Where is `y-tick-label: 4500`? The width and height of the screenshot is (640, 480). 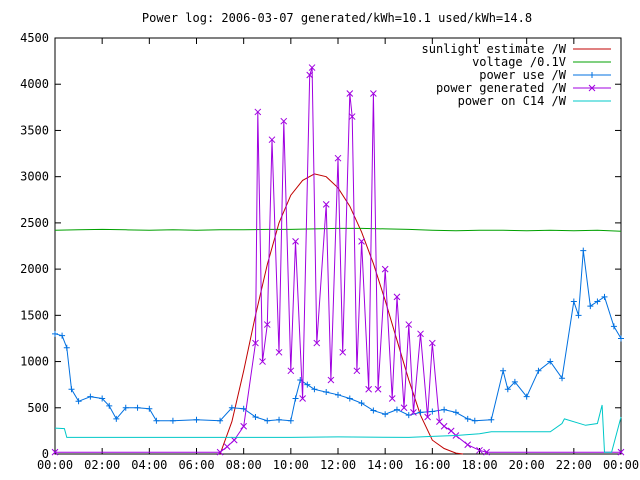
y-tick-label: 4500 is located at coordinates (34, 38).